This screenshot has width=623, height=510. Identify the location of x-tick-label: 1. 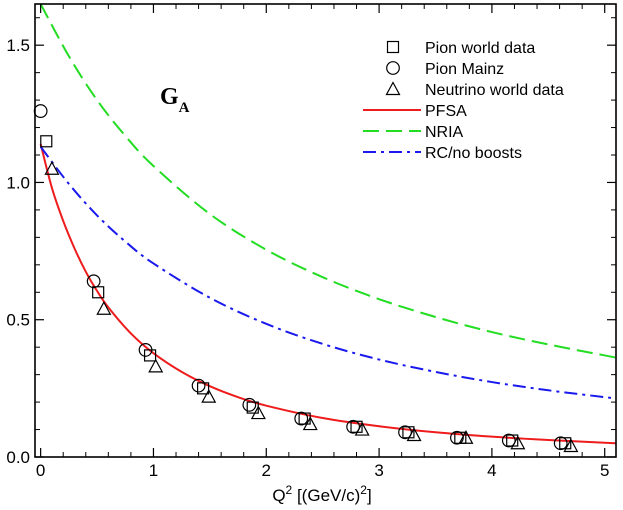
(153, 470).